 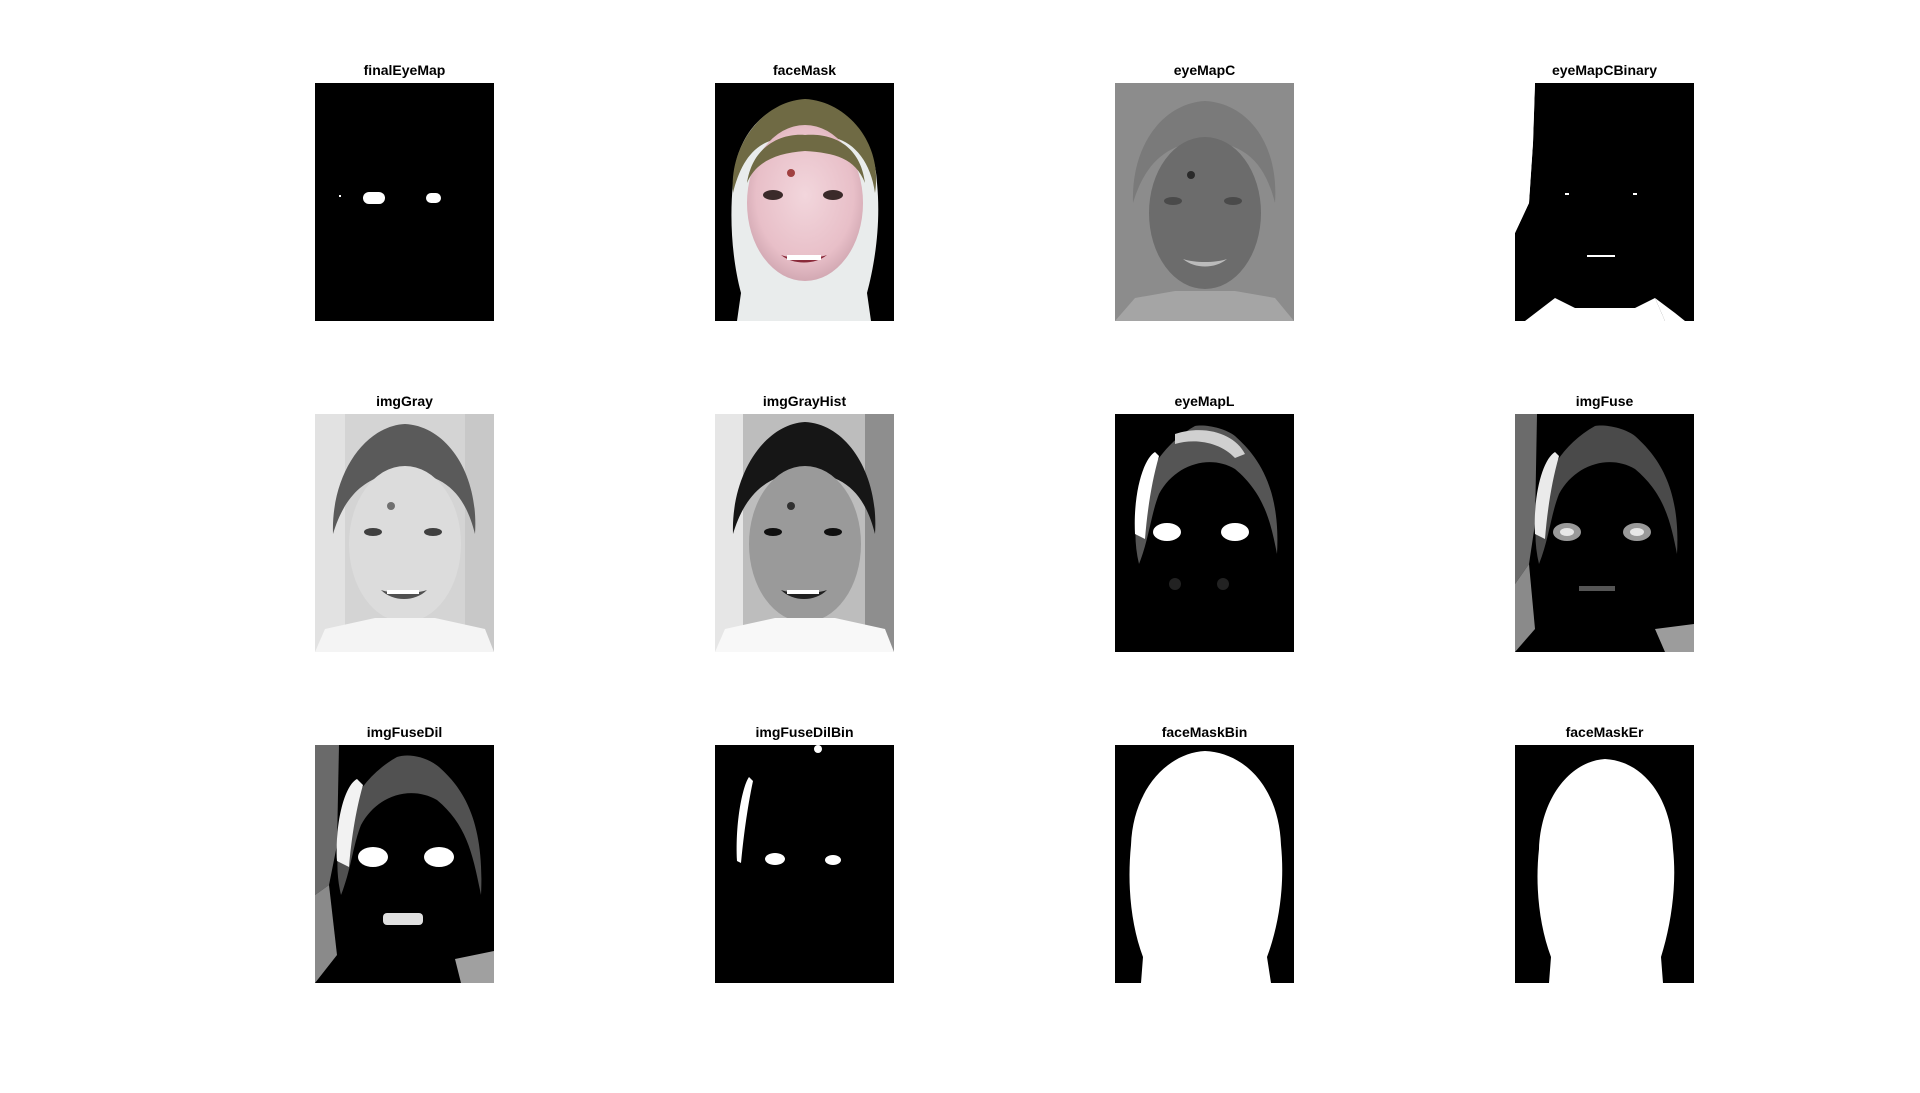 I want to click on img-fuse-image, so click(x=1604, y=533).